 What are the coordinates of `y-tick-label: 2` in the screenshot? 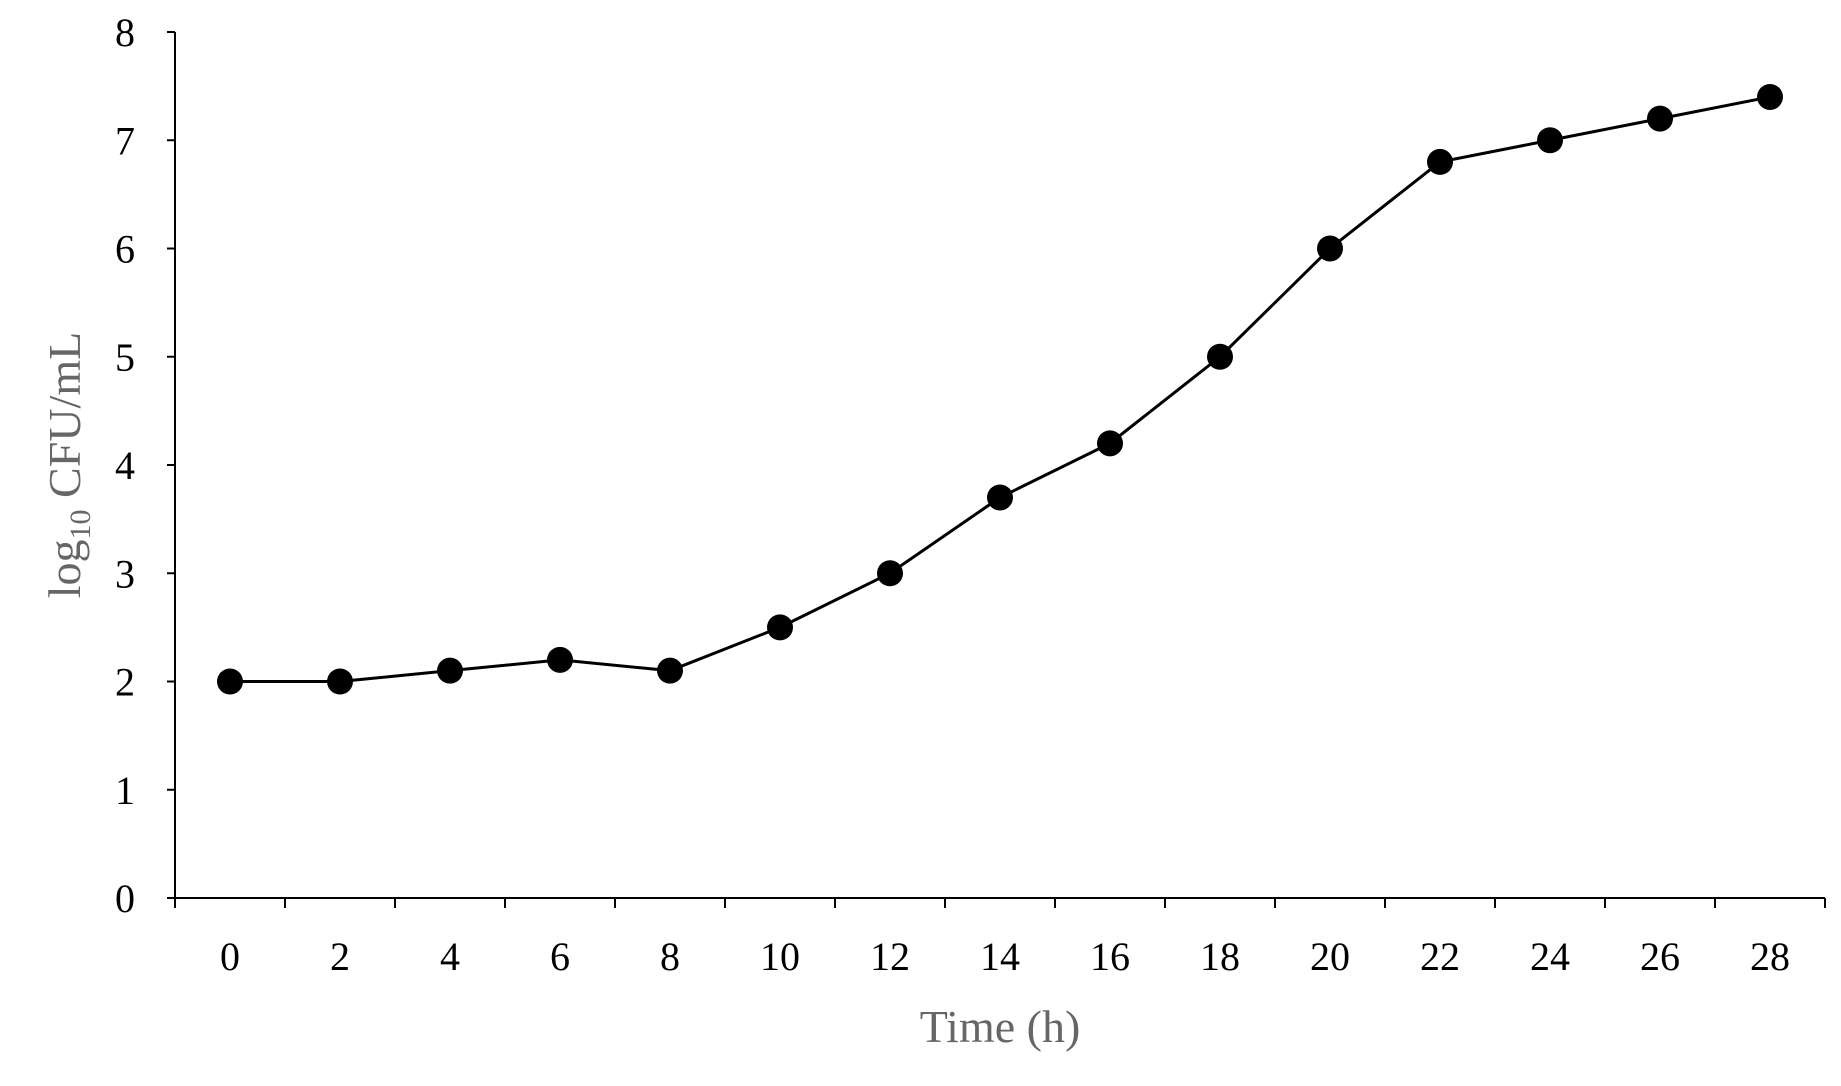 It's located at (125, 682).